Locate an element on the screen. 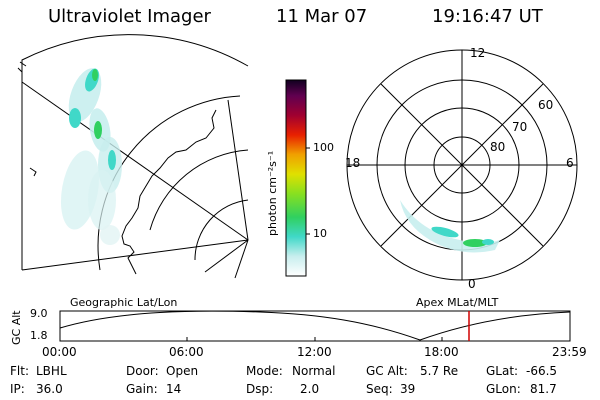  instrument-title: Ultraviolet Imager is located at coordinates (129, 16).